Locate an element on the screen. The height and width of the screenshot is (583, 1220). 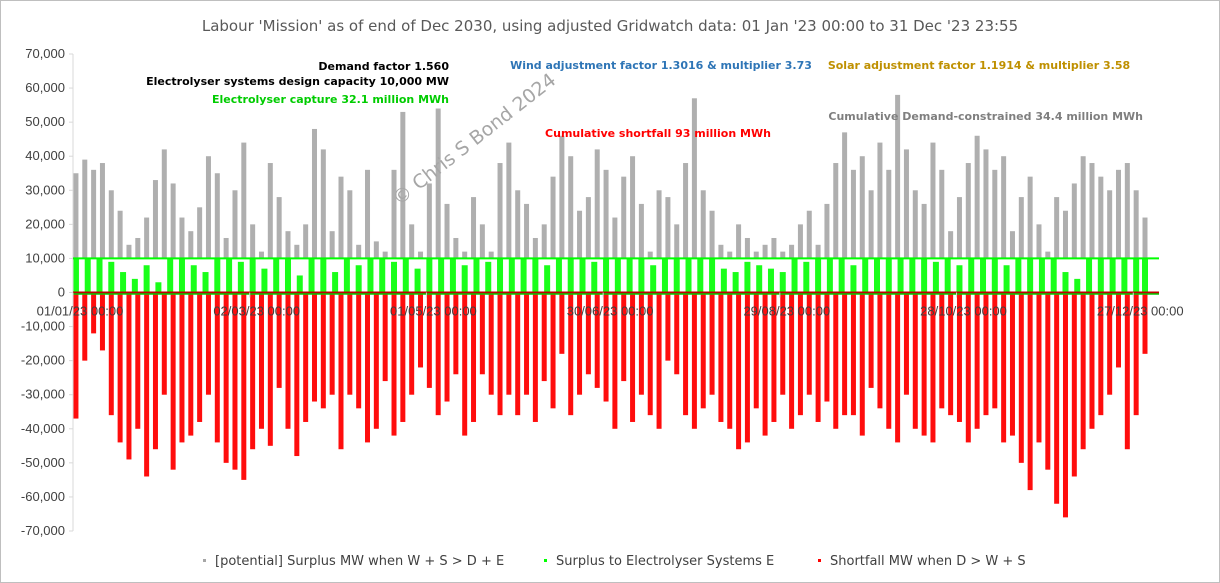
y-tick-label: 20,000 is located at coordinates (45, 223).